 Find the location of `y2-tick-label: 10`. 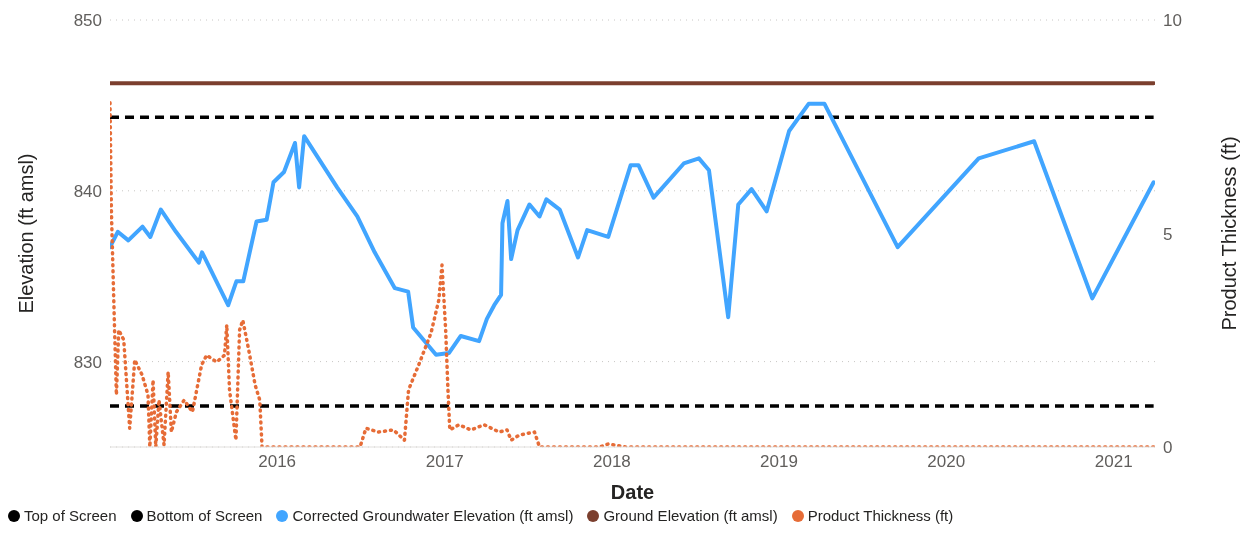

y2-tick-label: 10 is located at coordinates (1172, 21).